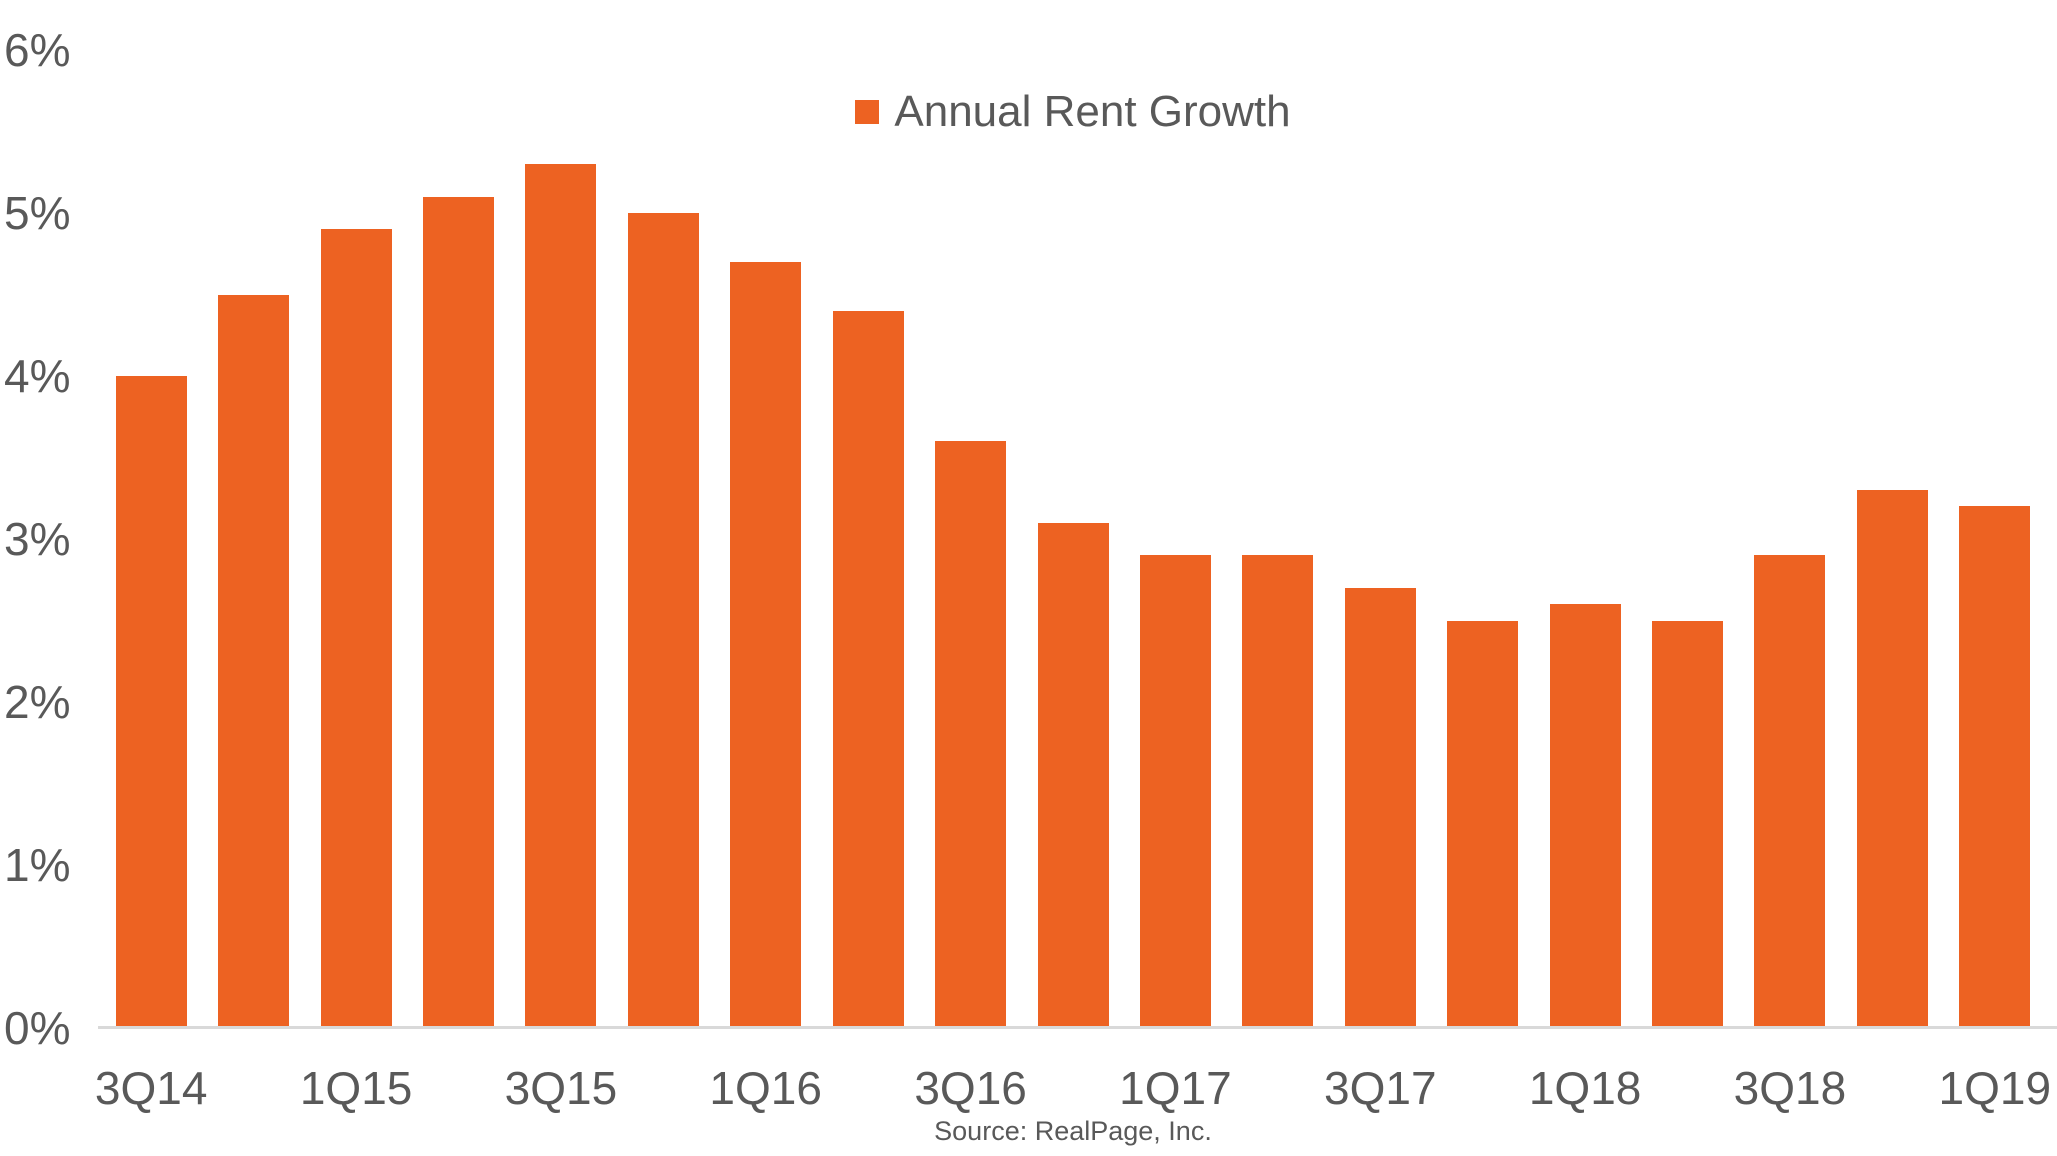 This screenshot has width=2057, height=1156. What do you see at coordinates (458, 612) in the screenshot?
I see `bar-2q15` at bounding box center [458, 612].